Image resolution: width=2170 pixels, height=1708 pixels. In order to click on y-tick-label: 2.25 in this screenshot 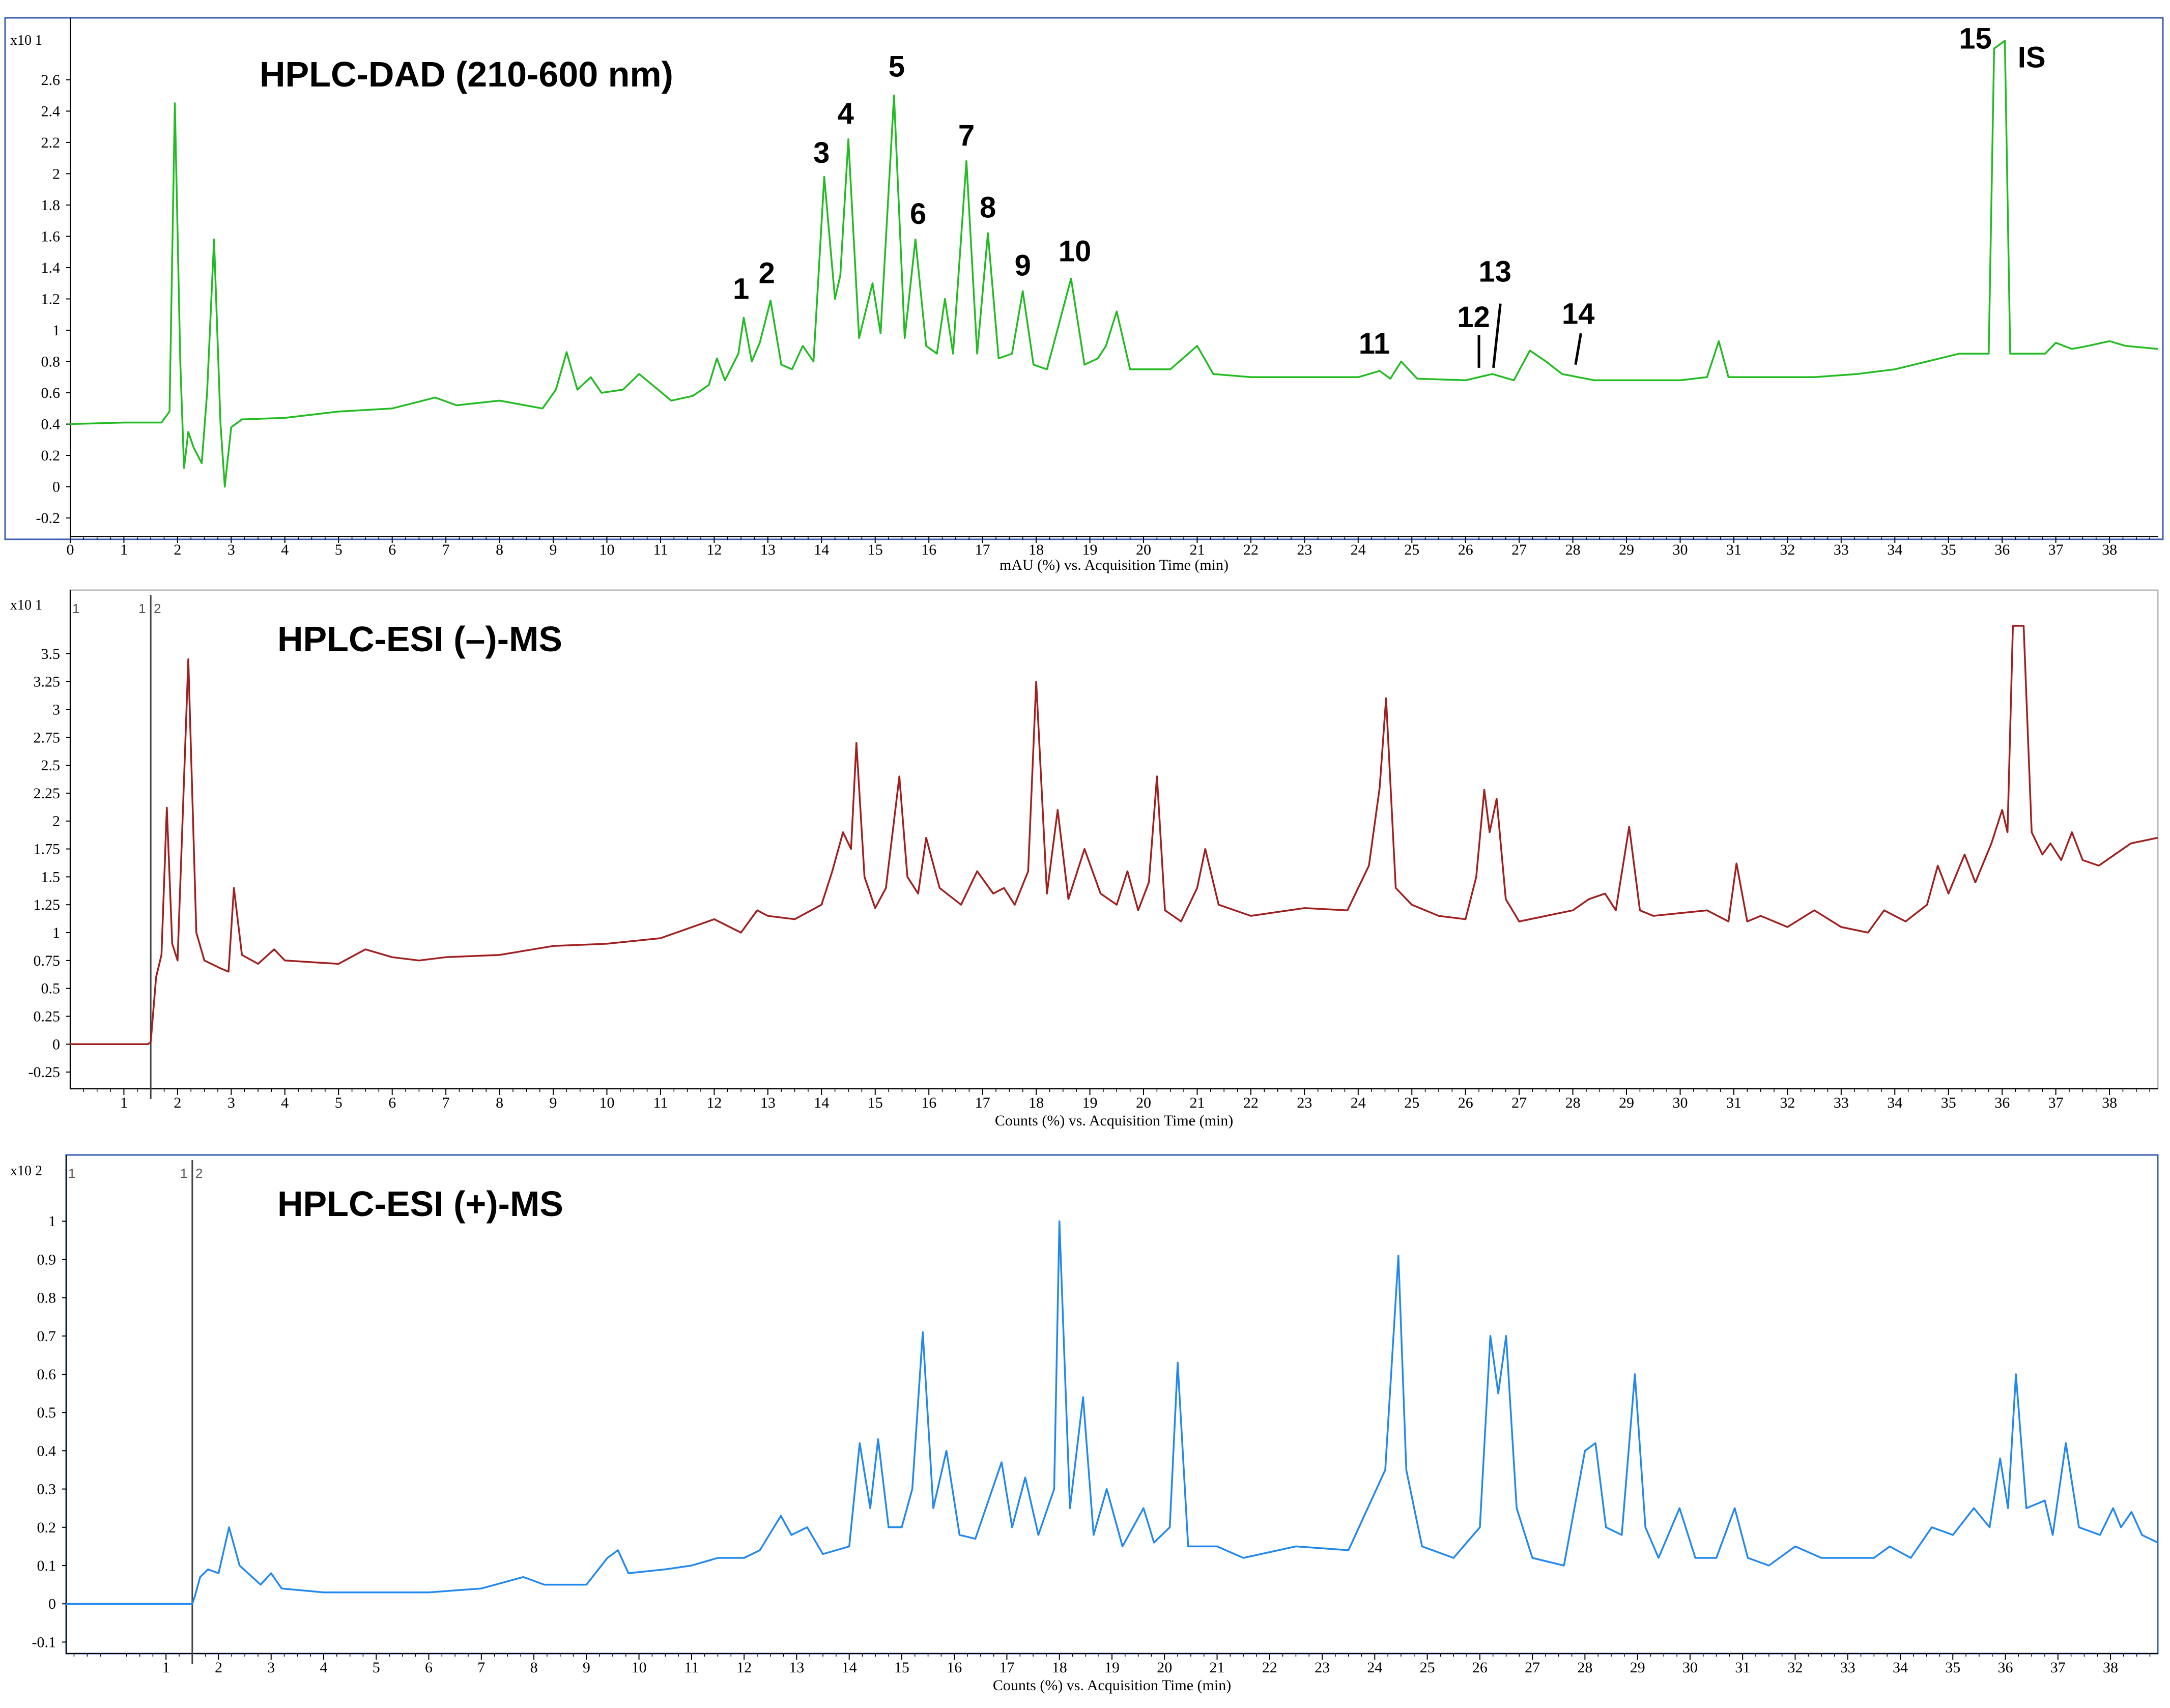, I will do `click(47, 793)`.